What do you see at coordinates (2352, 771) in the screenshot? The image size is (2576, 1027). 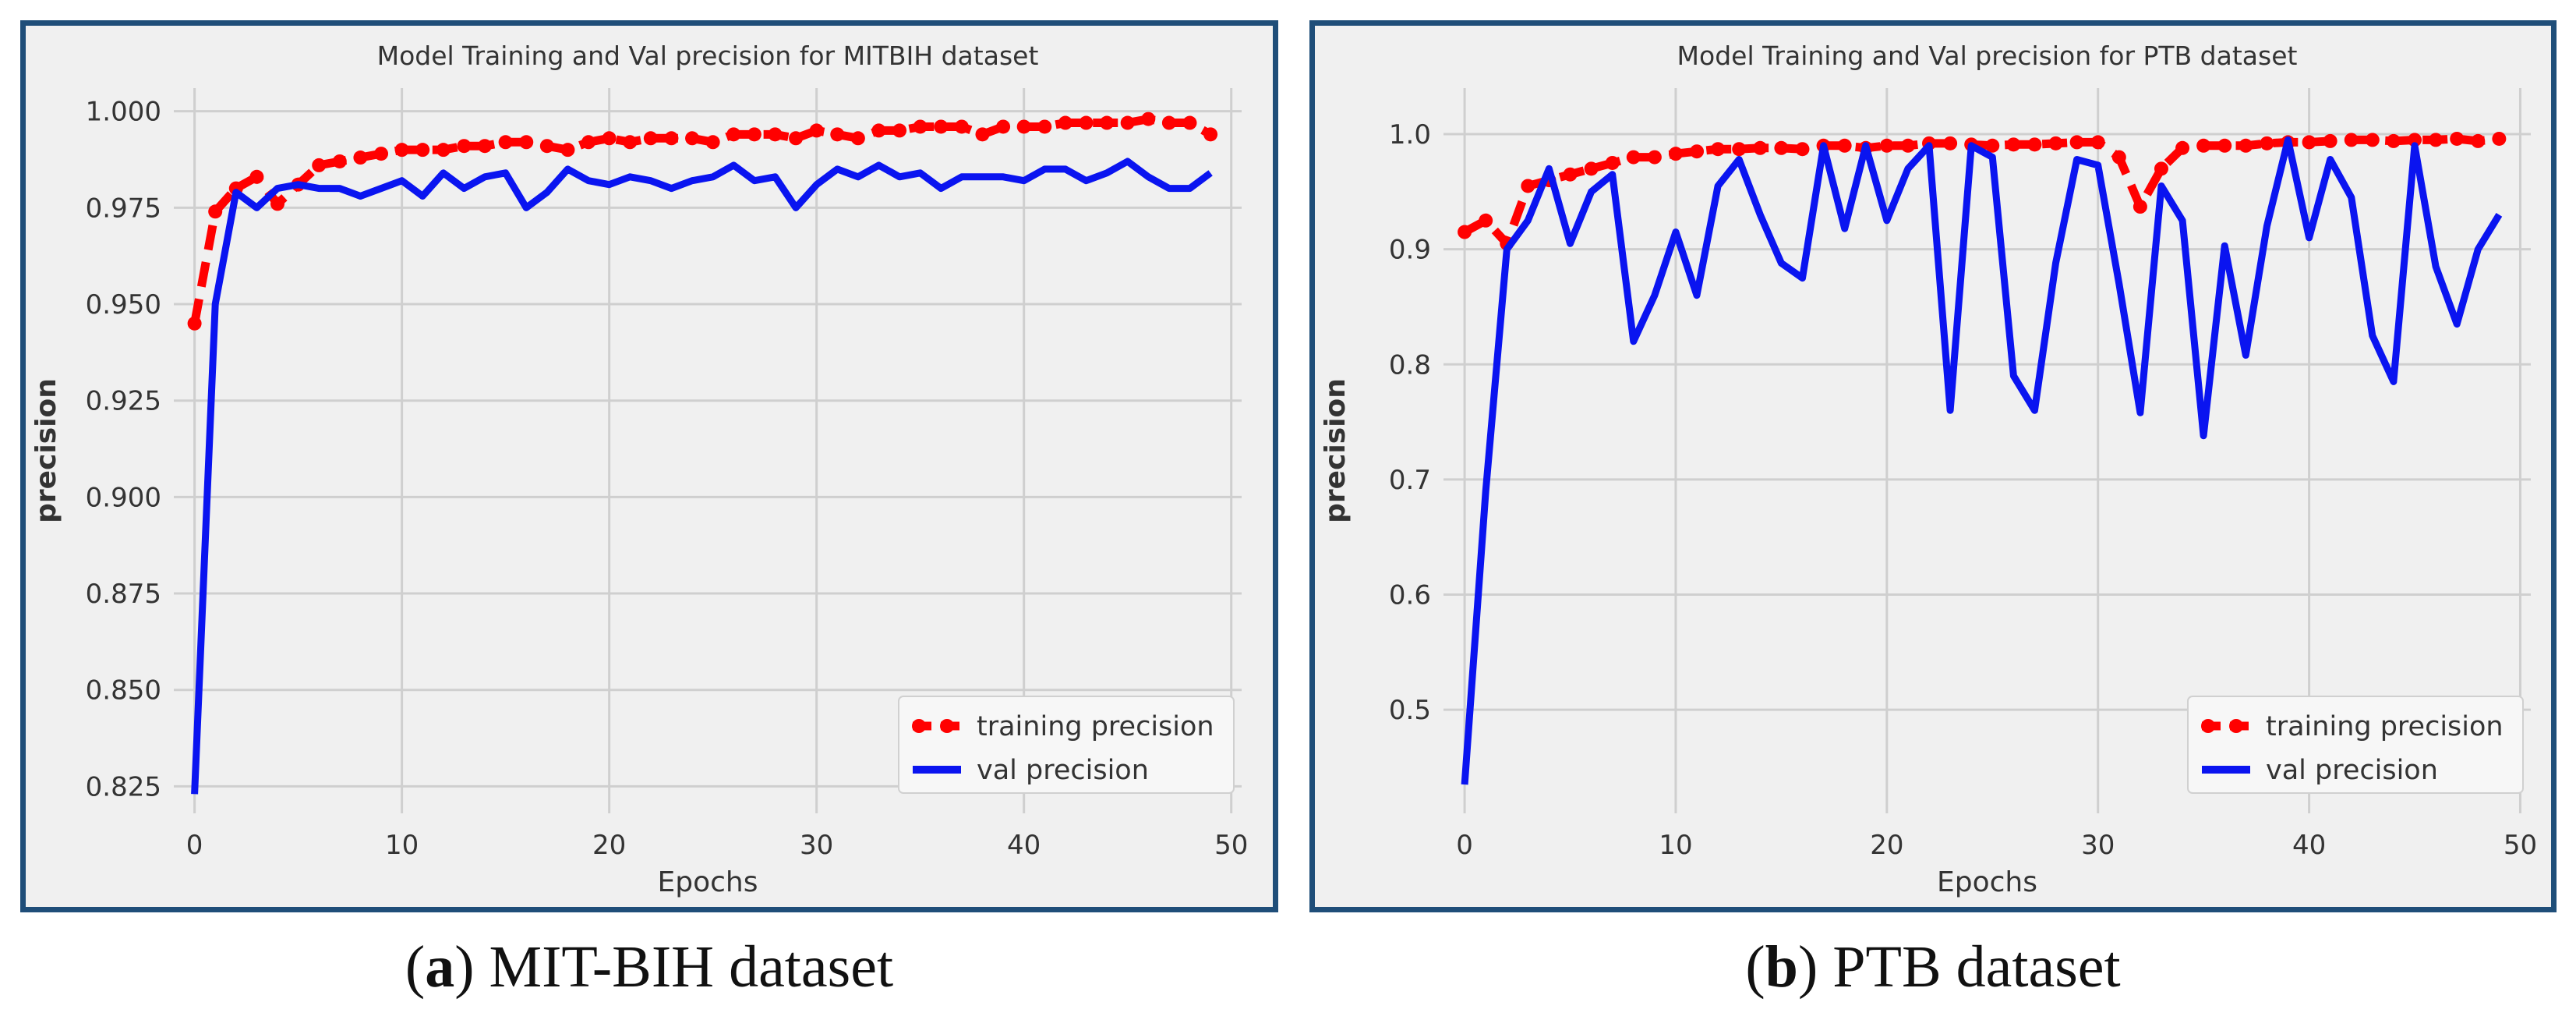 I see `legend-label: val precision` at bounding box center [2352, 771].